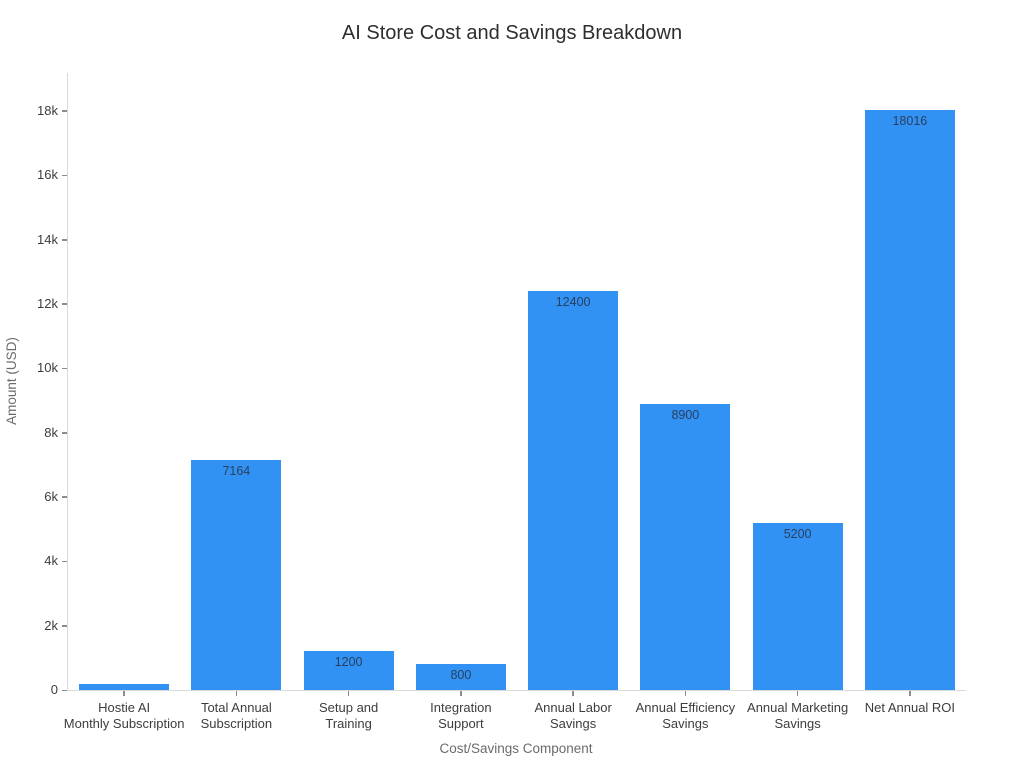 The image size is (1024, 768). What do you see at coordinates (797, 606) in the screenshot?
I see `bar: 5200` at bounding box center [797, 606].